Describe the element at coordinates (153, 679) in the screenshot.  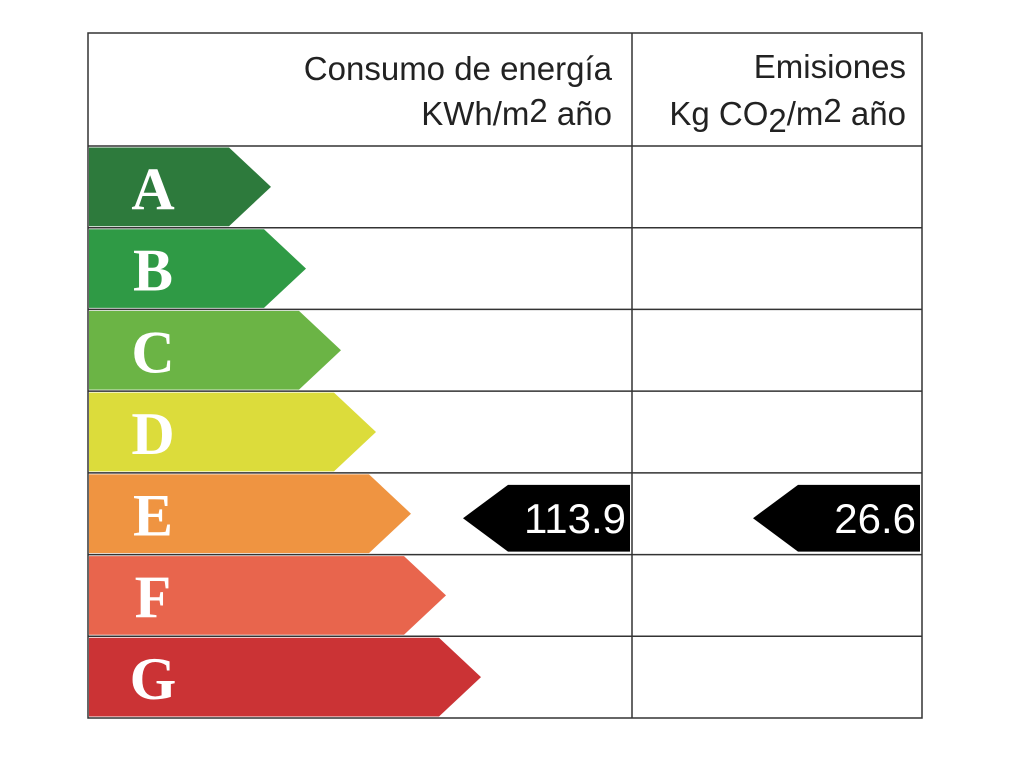
I see `rating-letter: G` at that location.